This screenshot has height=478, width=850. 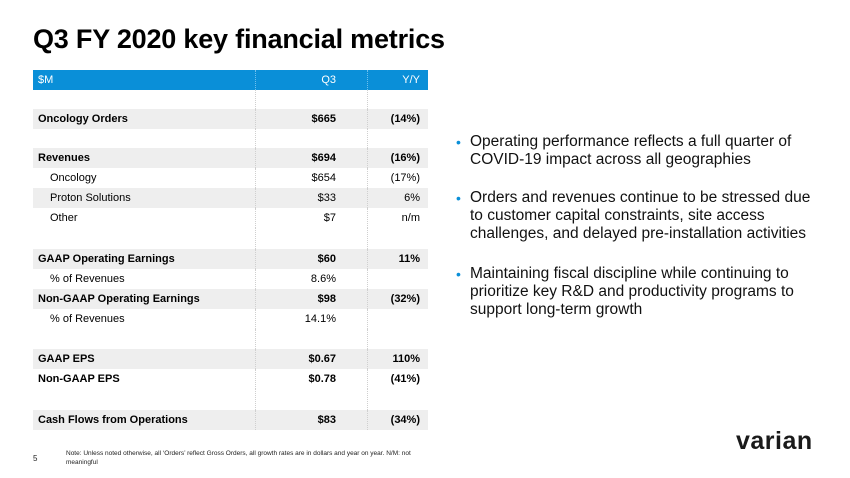 I want to click on row-label: Oncology, so click(x=73, y=178).